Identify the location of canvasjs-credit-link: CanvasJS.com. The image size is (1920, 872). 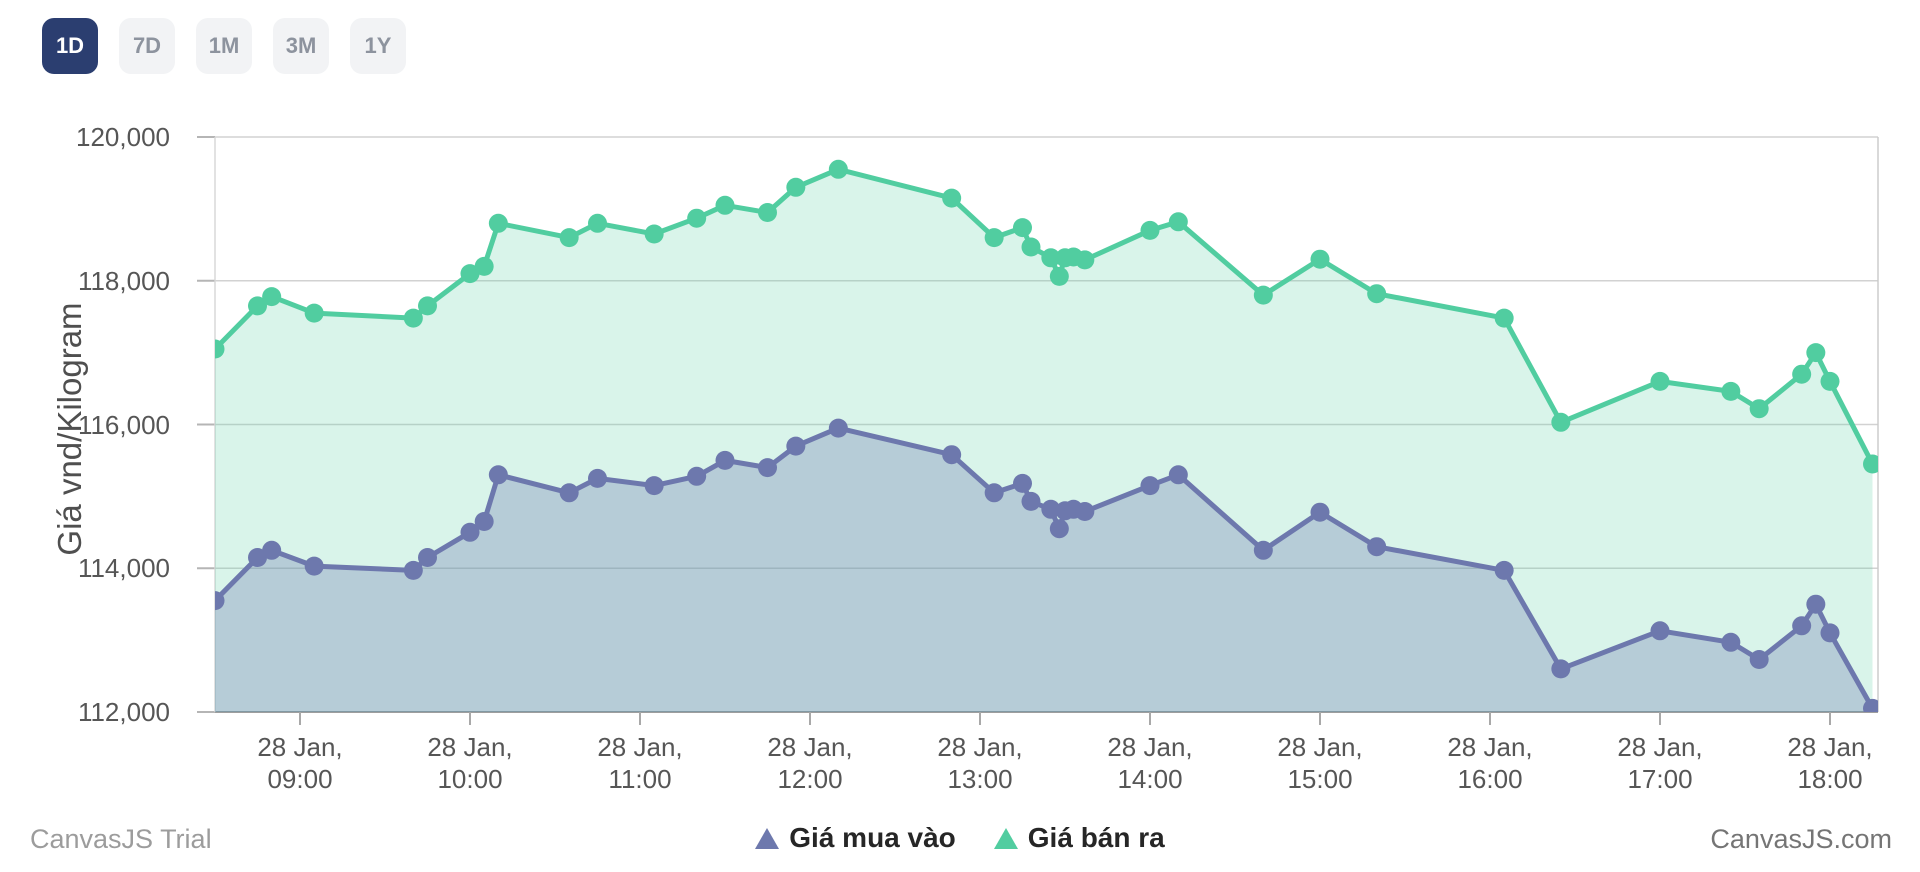
(1801, 839).